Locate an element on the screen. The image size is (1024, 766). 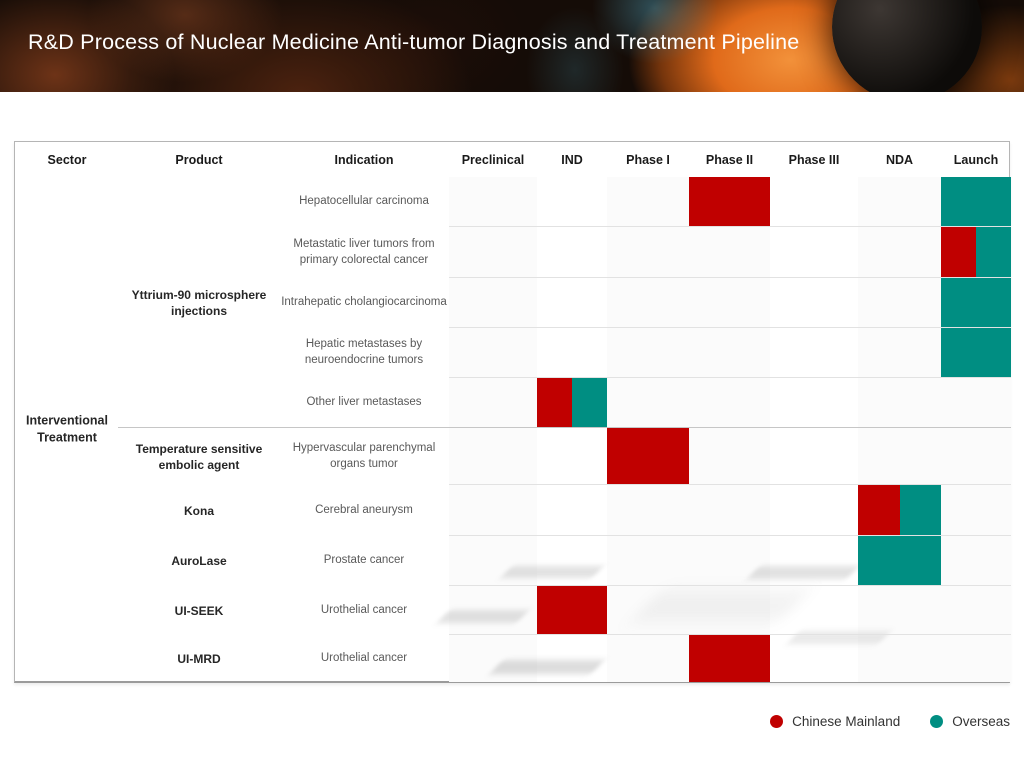
legend: Chinese Mainland Overseas is located at coordinates (890, 721).